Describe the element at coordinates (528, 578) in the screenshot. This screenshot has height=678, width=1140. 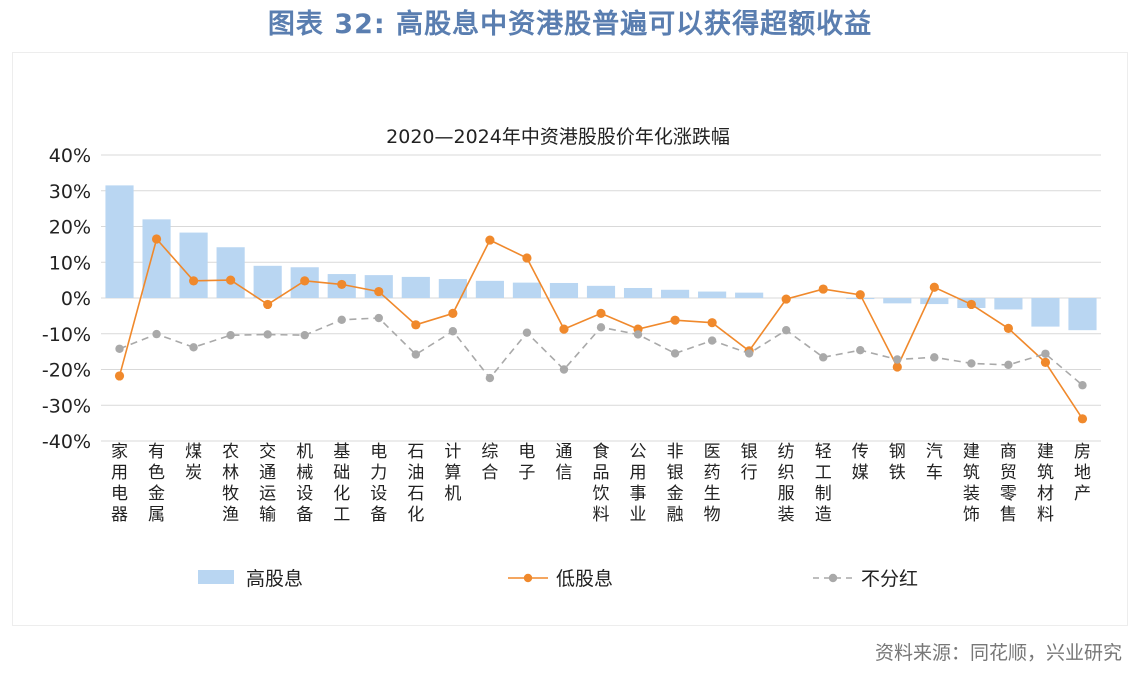
I see `legend-marker` at that location.